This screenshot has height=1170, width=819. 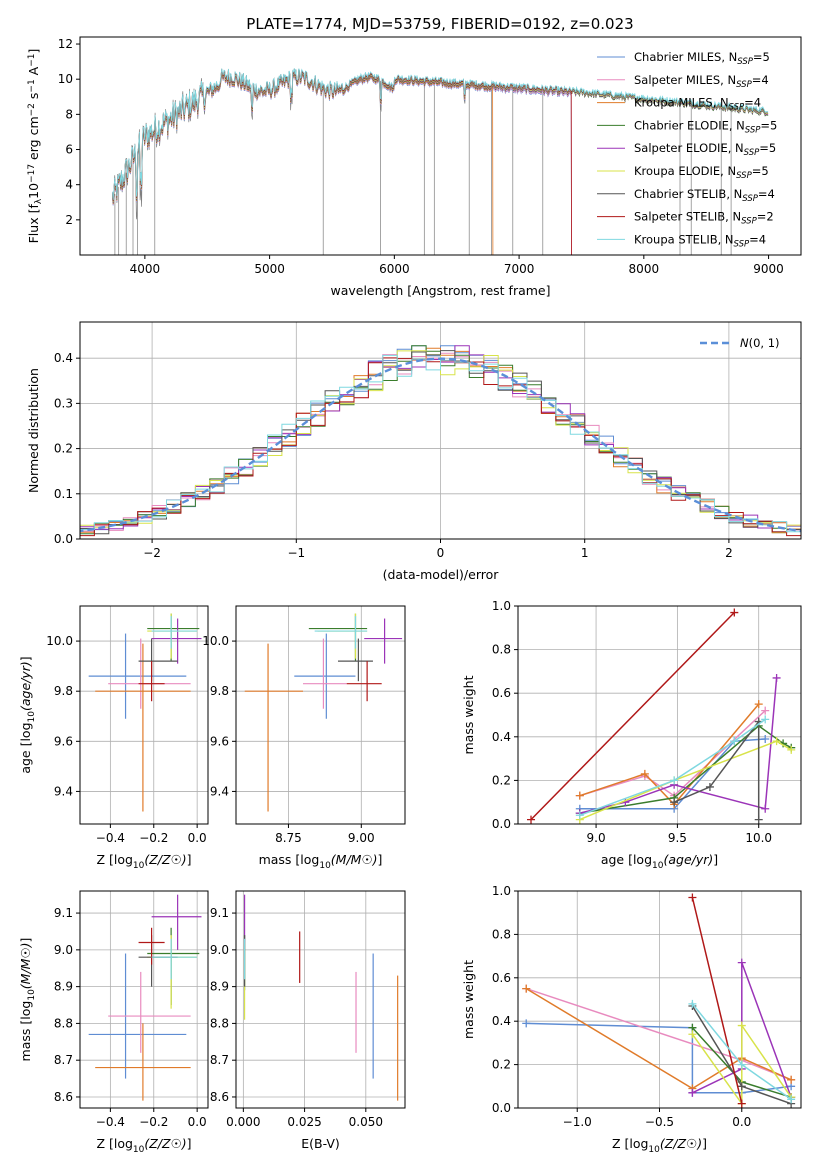 I want to click on y-tick-label: 2, so click(x=69, y=220).